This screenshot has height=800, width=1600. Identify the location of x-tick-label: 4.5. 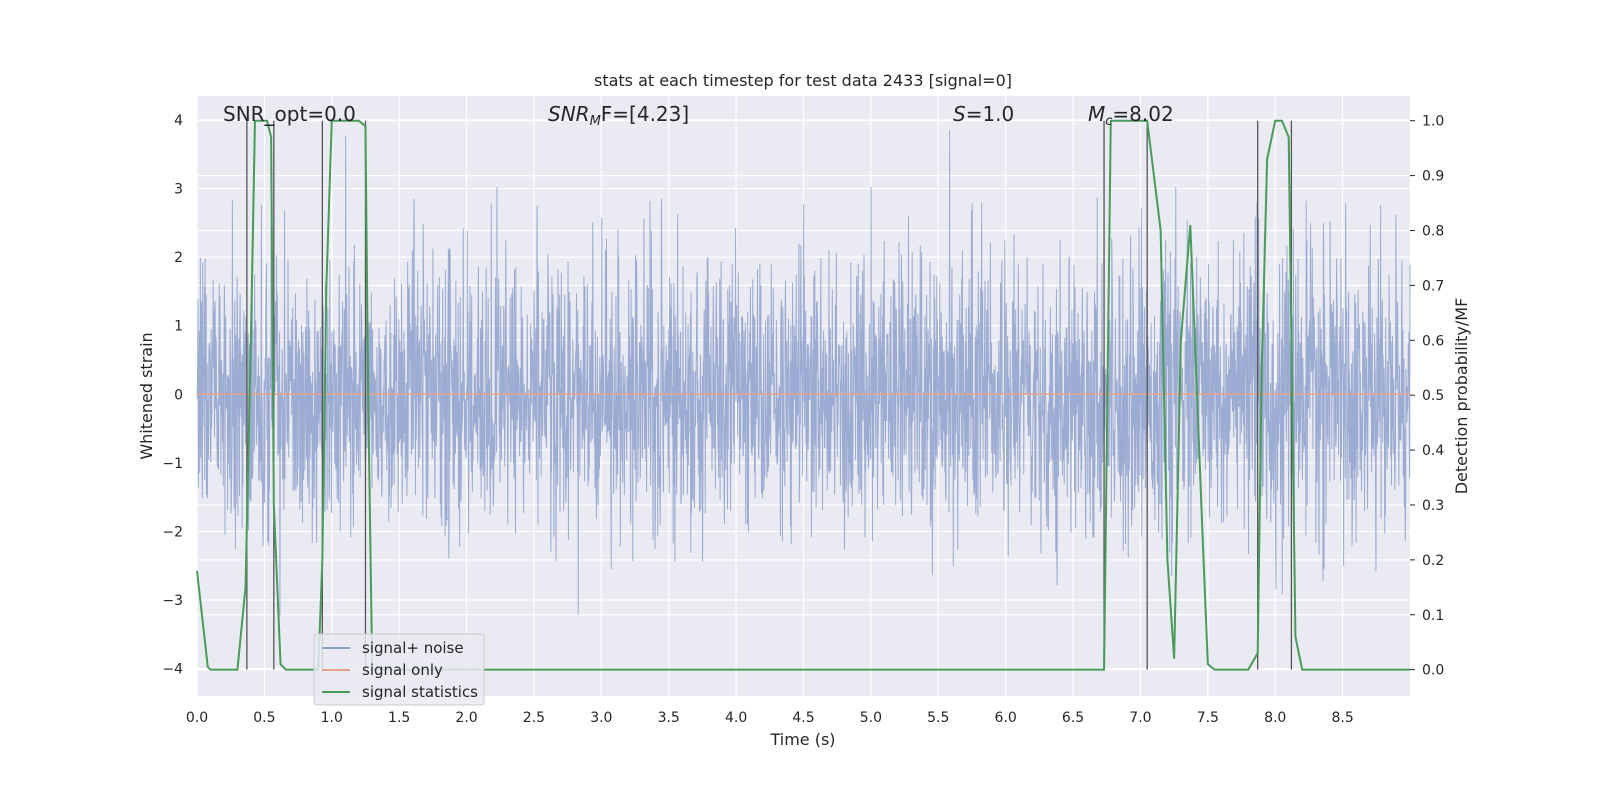
(803, 718).